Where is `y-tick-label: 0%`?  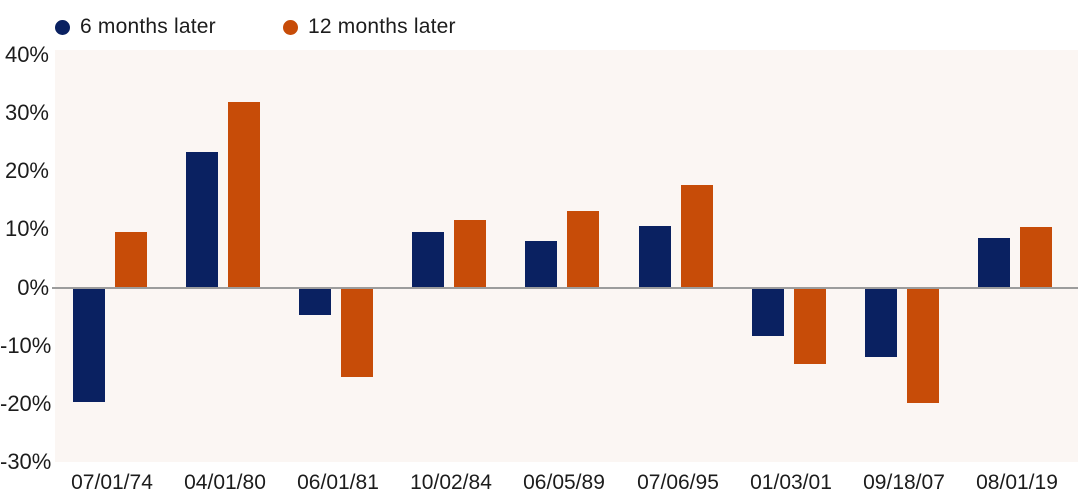
y-tick-label: 0% is located at coordinates (33, 287).